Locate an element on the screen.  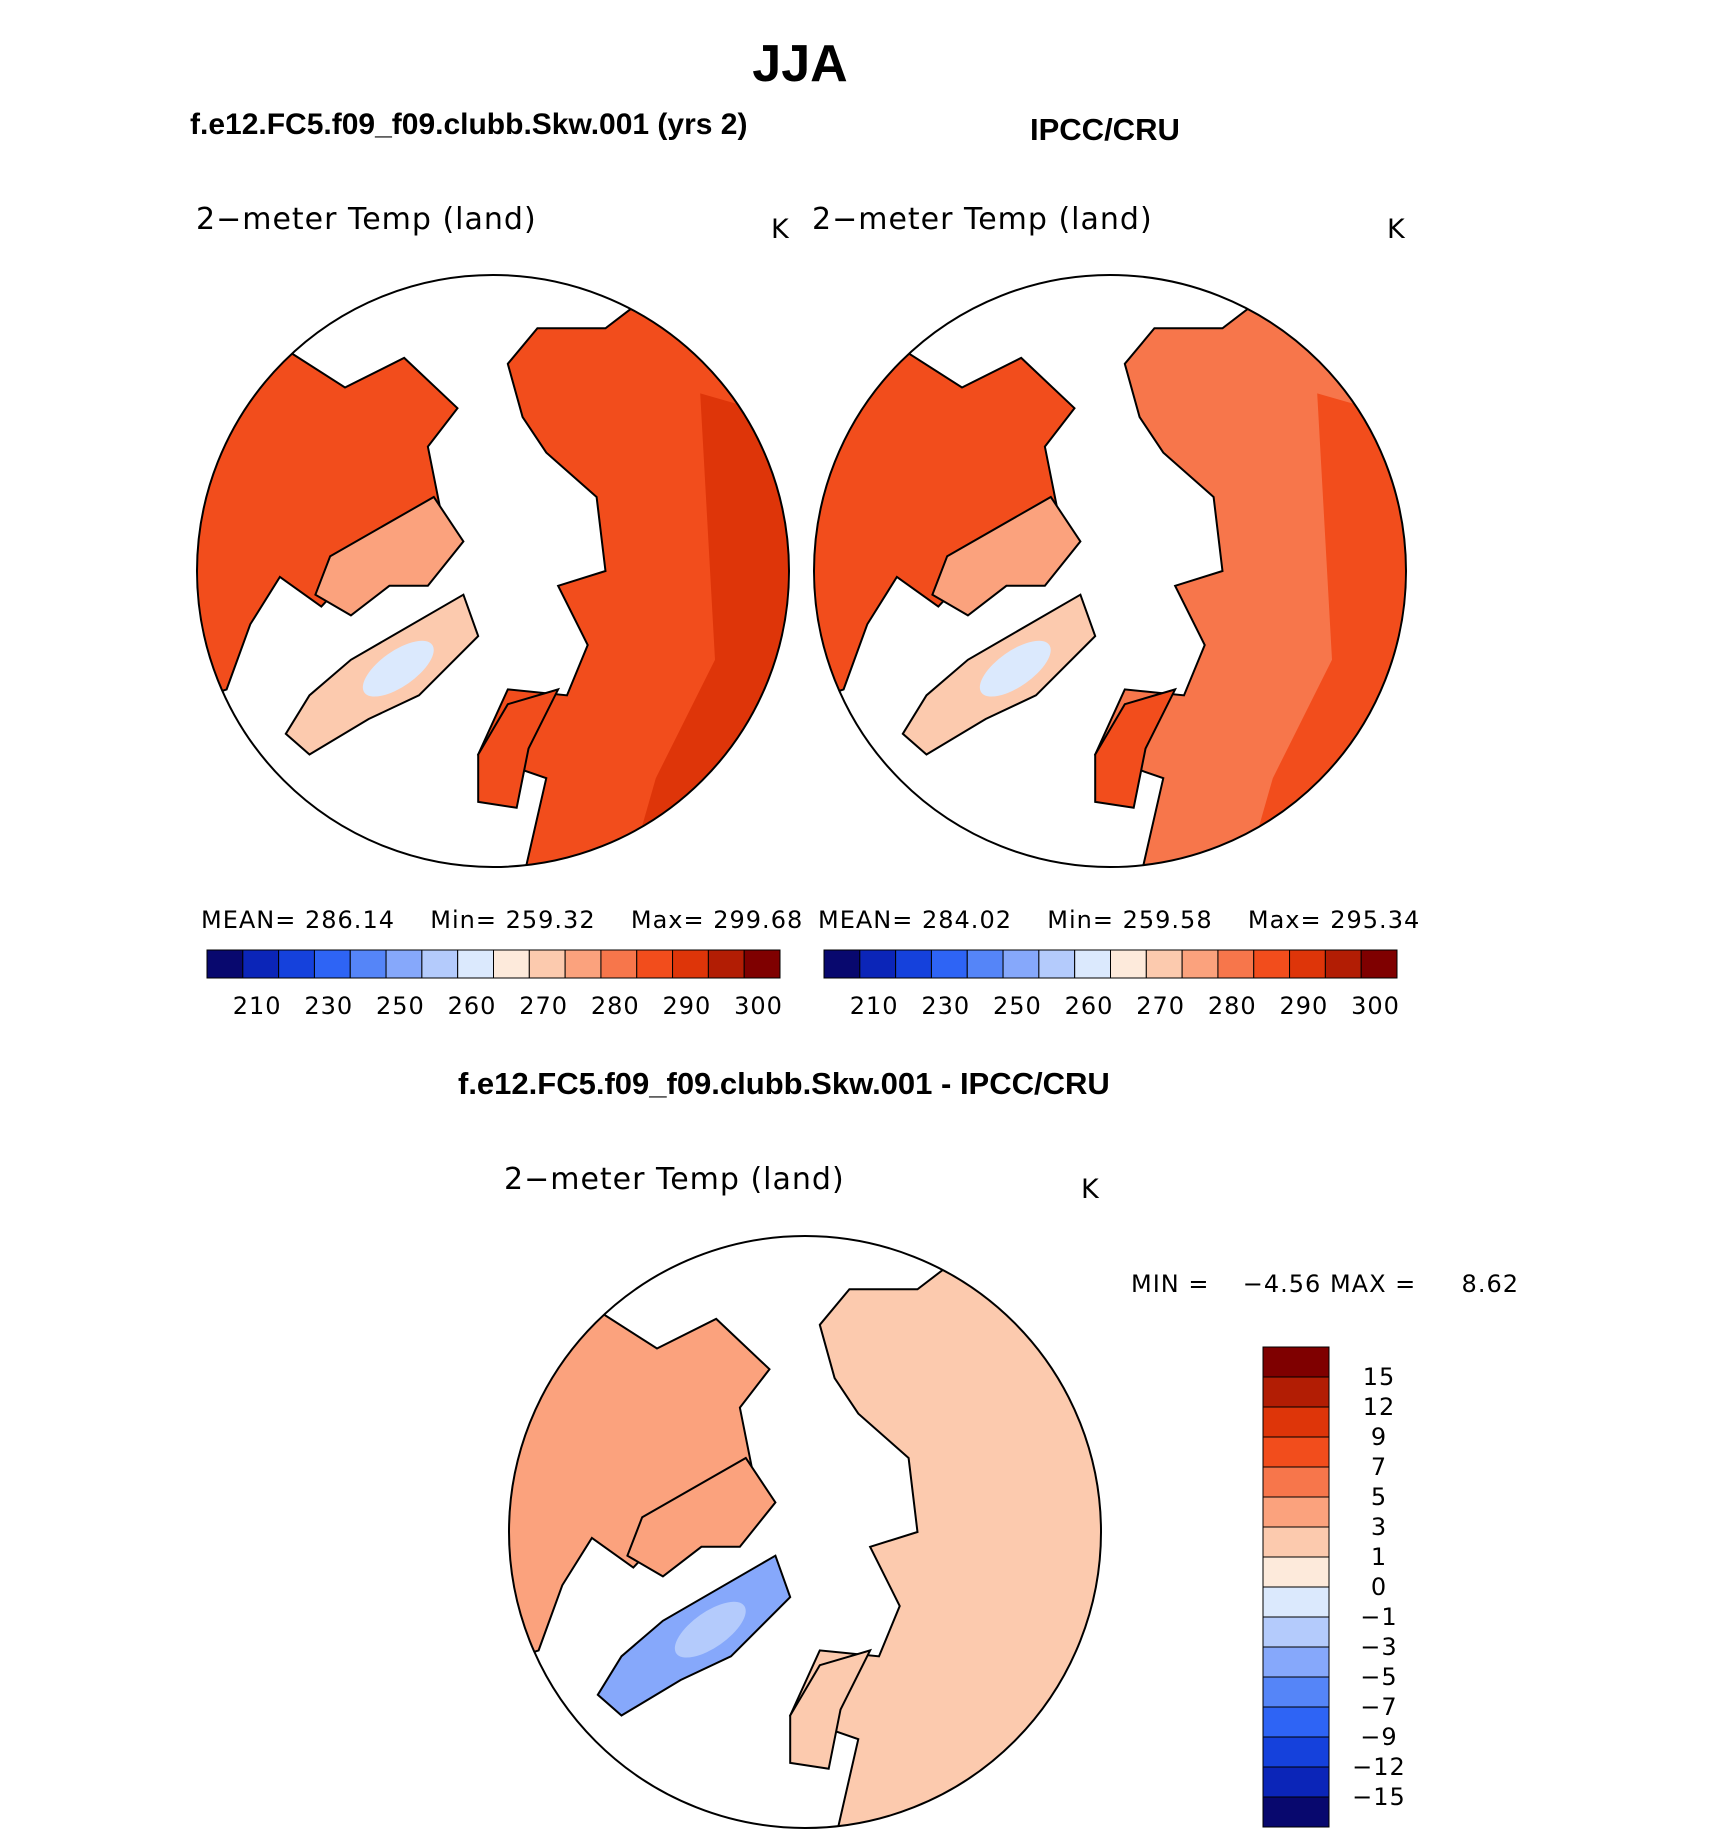
map3-title: 2−meter Temp (land) is located at coordinates (674, 1179).